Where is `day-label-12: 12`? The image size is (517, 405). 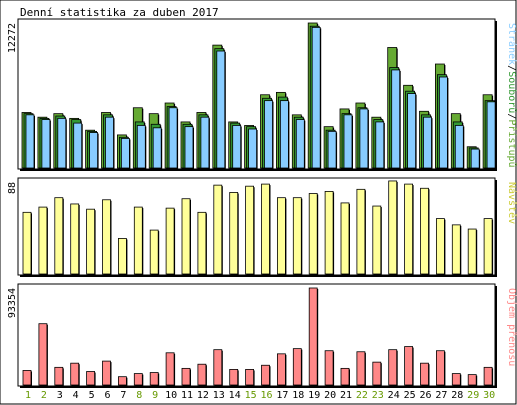 day-label-12: 12 is located at coordinates (203, 395).